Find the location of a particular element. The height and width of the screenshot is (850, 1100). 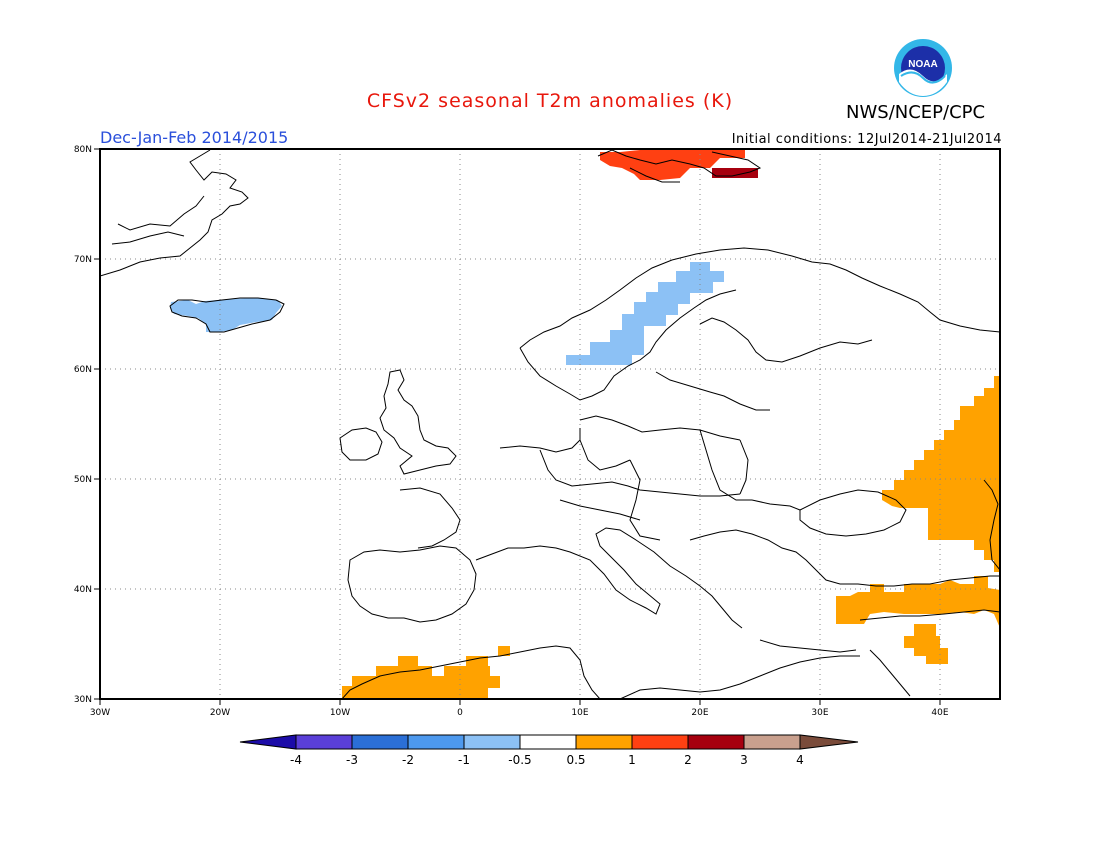

anomaly-svalbard is located at coordinates (672, 165).